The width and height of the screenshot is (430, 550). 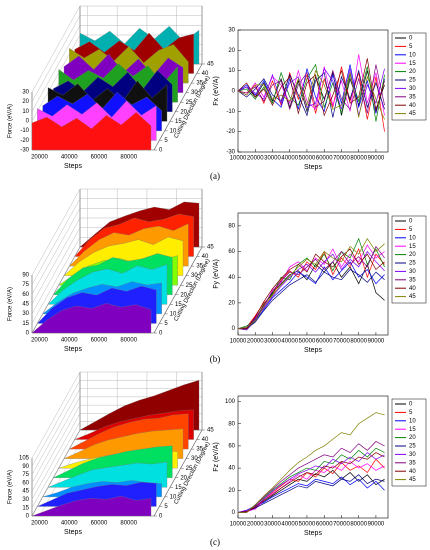 I want to click on z-tick-label: 10, so click(x=25, y=112).